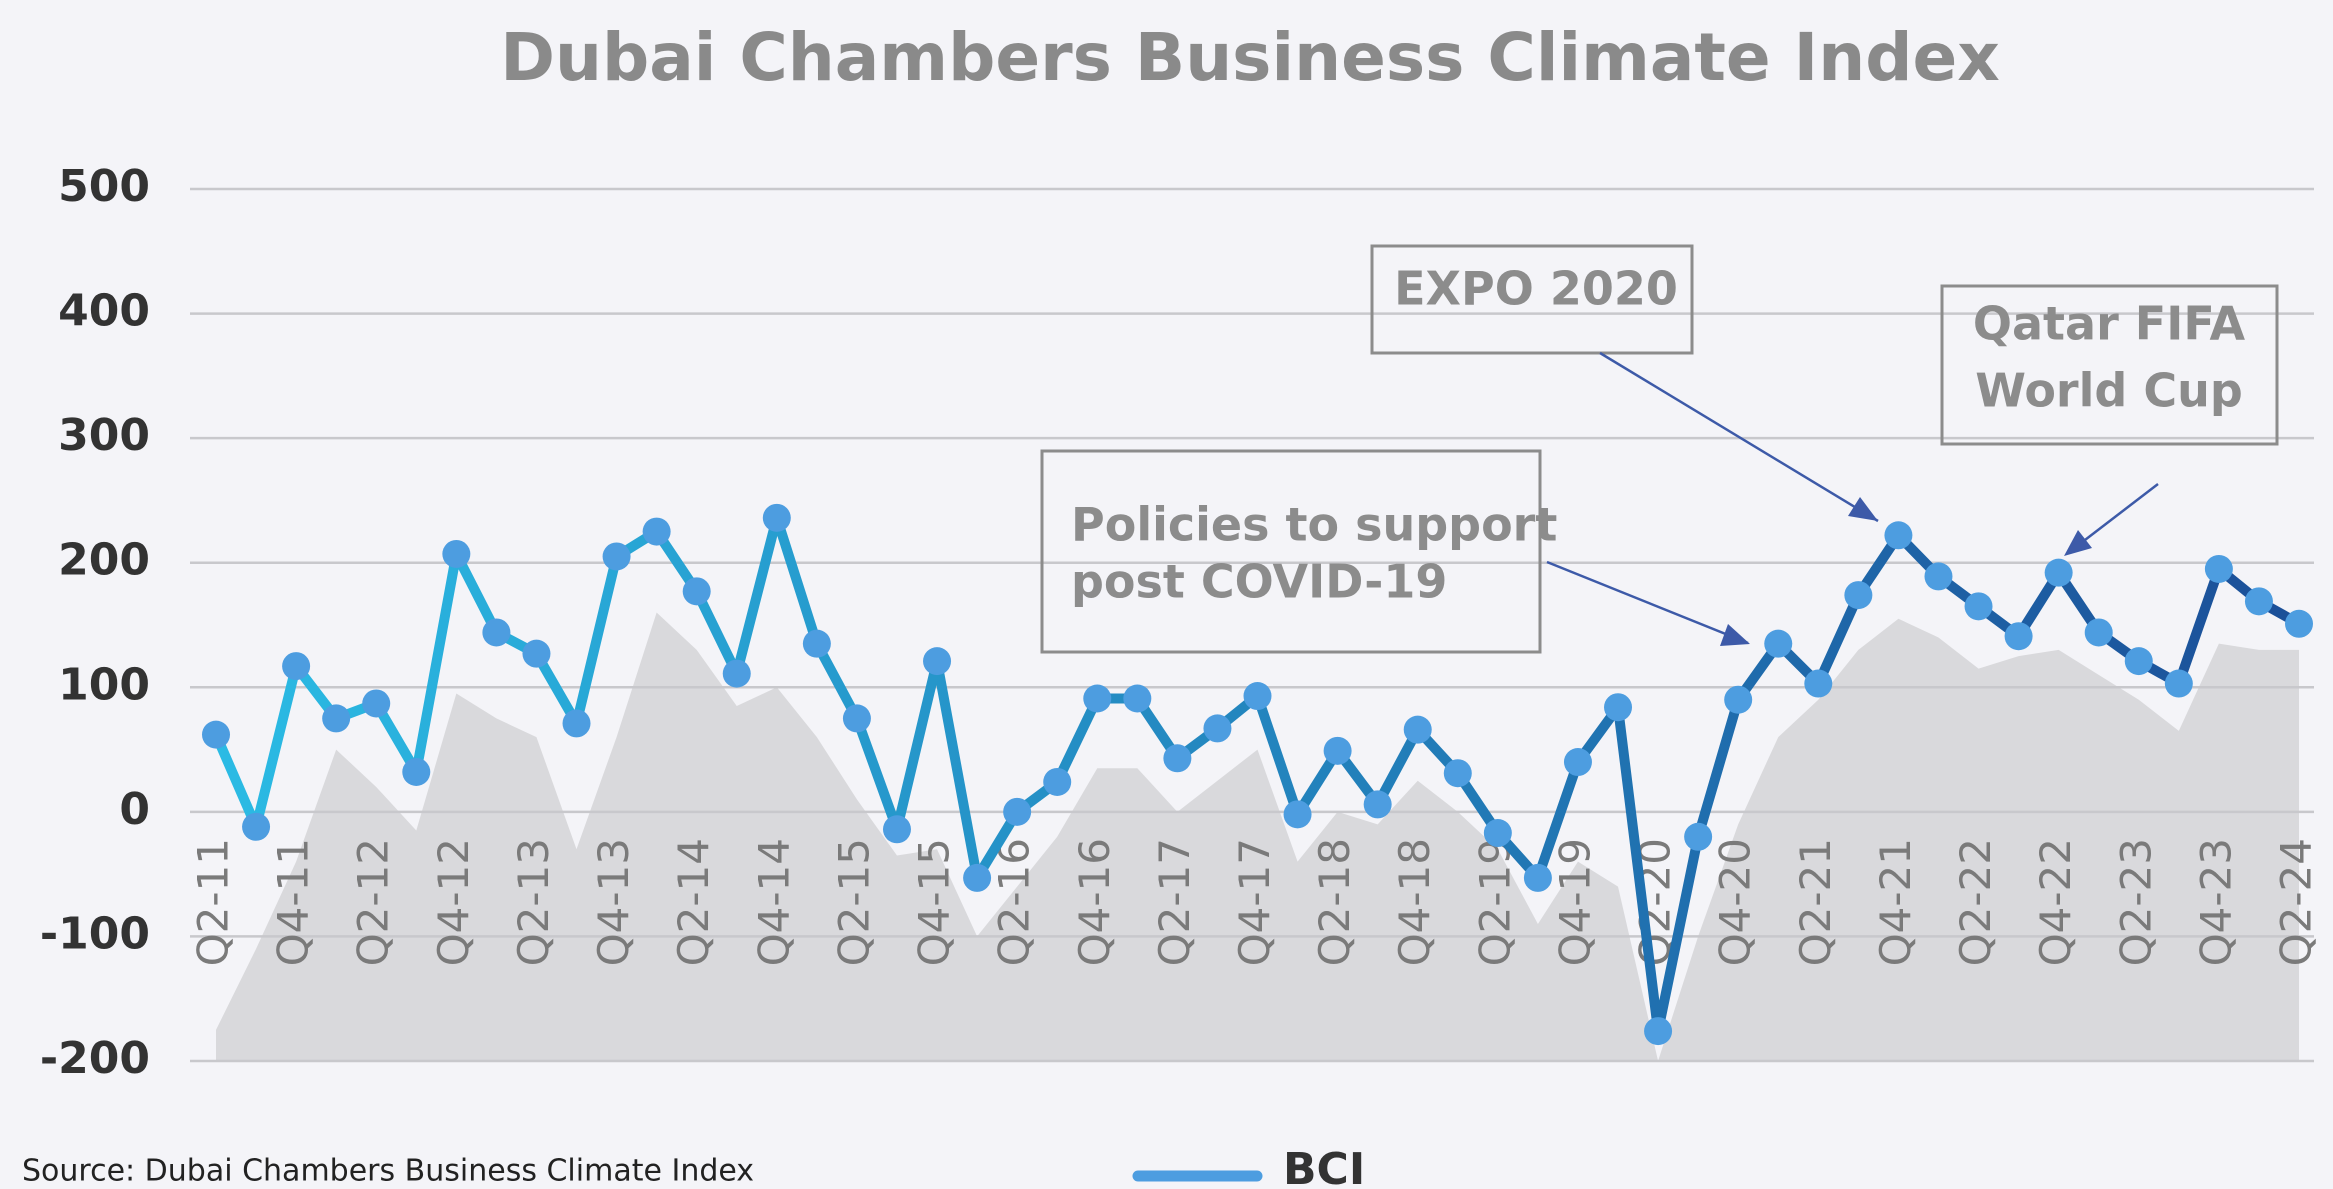 The width and height of the screenshot is (2333, 1189). Describe the element at coordinates (293, 902) in the screenshot. I see `x-tick-label: Q4-11` at that location.